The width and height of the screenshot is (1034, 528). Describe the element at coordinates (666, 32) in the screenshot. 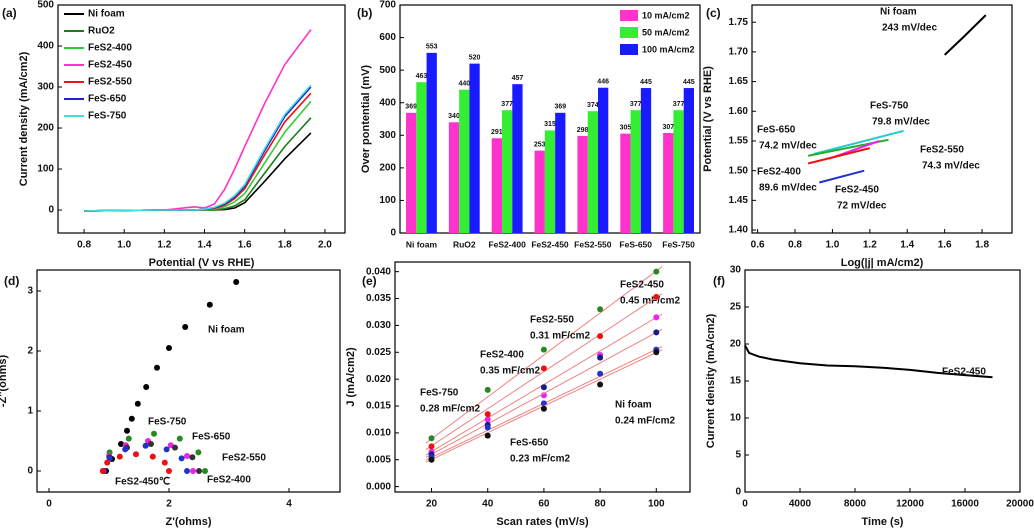

I see `legend-label: 50 mA/cm2` at that location.